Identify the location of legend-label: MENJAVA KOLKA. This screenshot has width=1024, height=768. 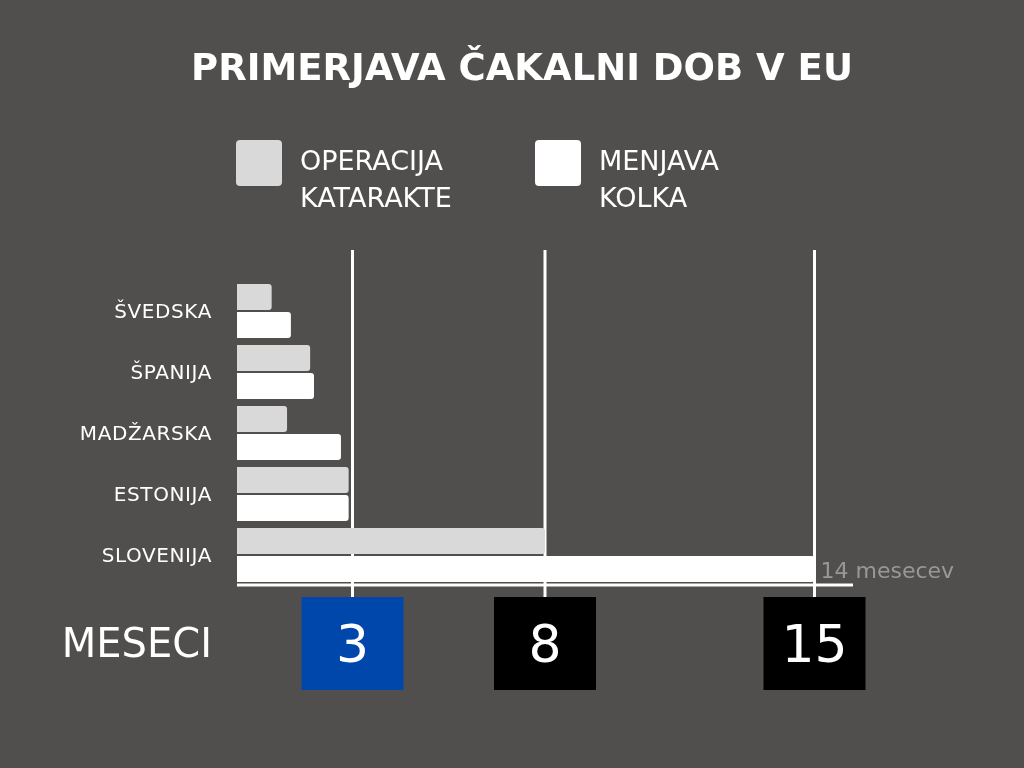
(659, 179).